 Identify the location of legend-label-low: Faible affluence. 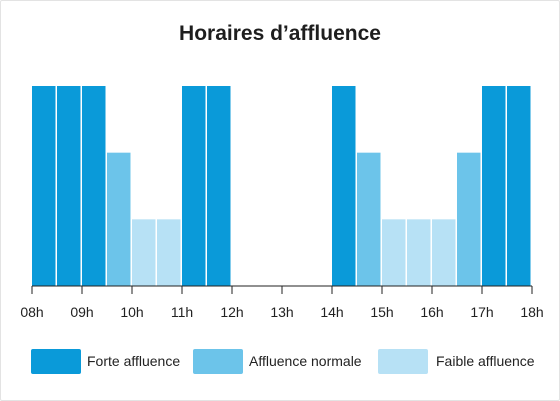
(485, 361).